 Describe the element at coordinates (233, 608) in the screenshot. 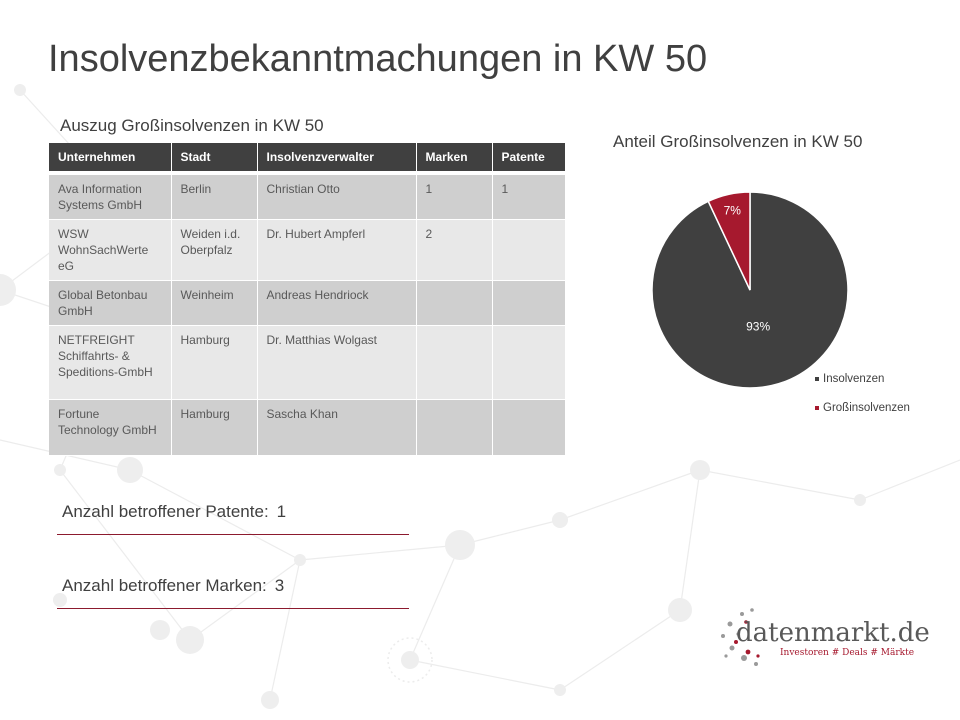

I see `marks-divider` at that location.